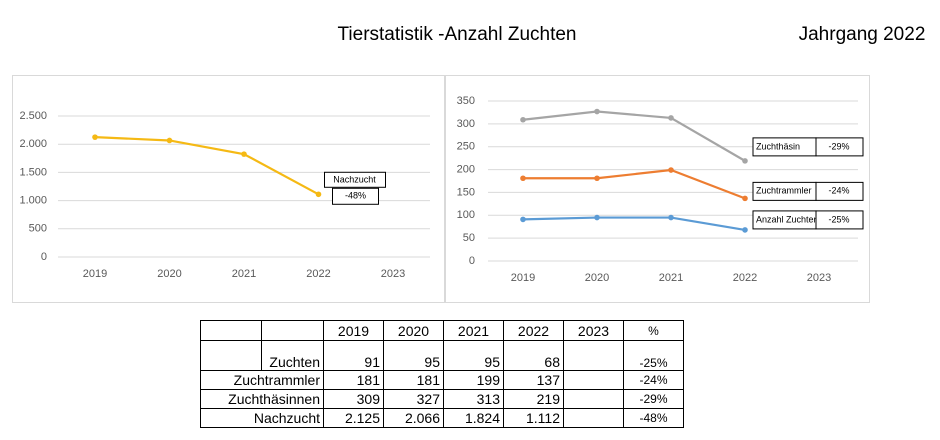  What do you see at coordinates (533, 330) in the screenshot?
I see `column-header: 2022` at bounding box center [533, 330].